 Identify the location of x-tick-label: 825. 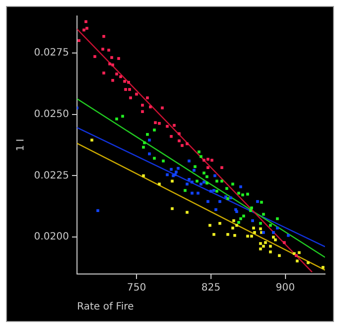
(210, 288).